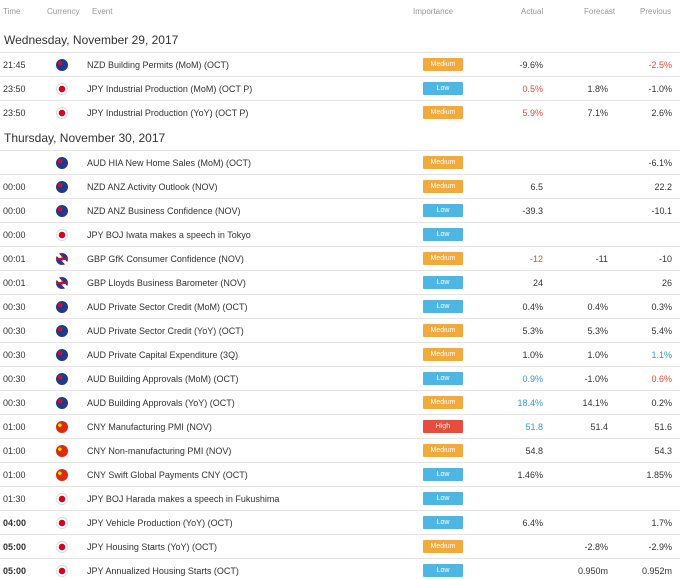  Describe the element at coordinates (661, 403) in the screenshot. I see `previous-value: 0.2%` at that location.